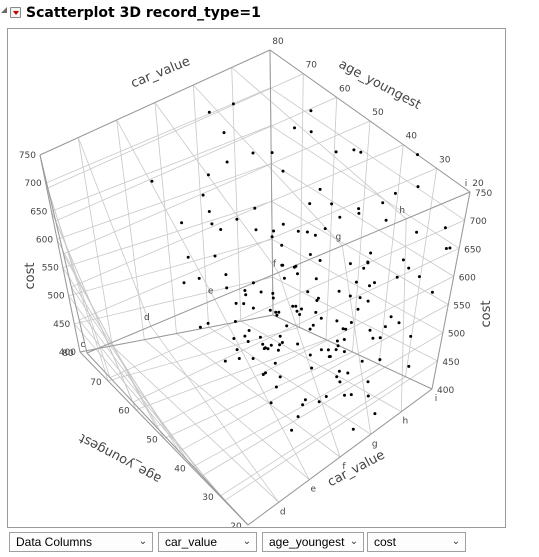 This screenshot has height=557, width=539. What do you see at coordinates (4, 10) in the screenshot?
I see `disclosure-triangle-icon` at bounding box center [4, 10].